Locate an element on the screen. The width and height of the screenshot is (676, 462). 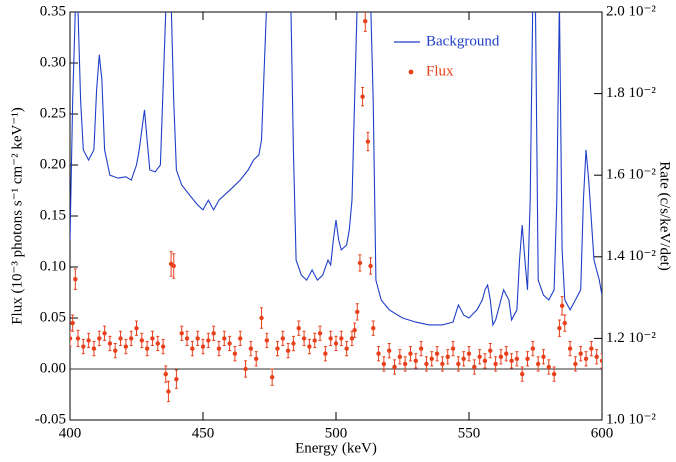
y-tick-label: 0.10 is located at coordinates (53, 266).